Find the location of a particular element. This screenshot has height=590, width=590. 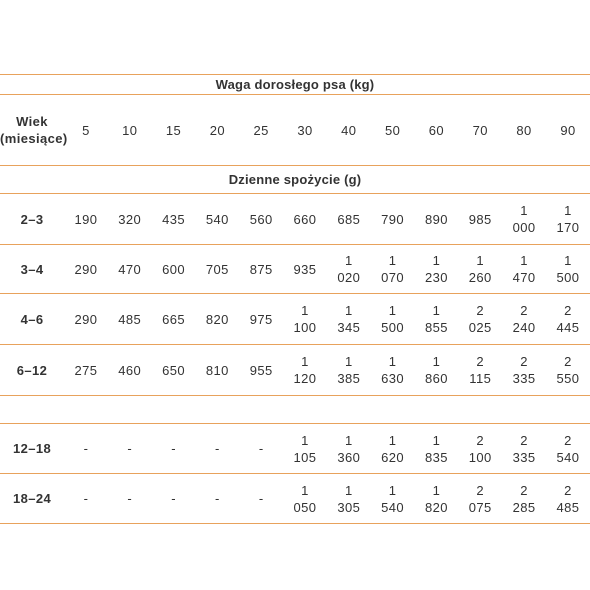

weight-col-header: 25 is located at coordinates (261, 130).